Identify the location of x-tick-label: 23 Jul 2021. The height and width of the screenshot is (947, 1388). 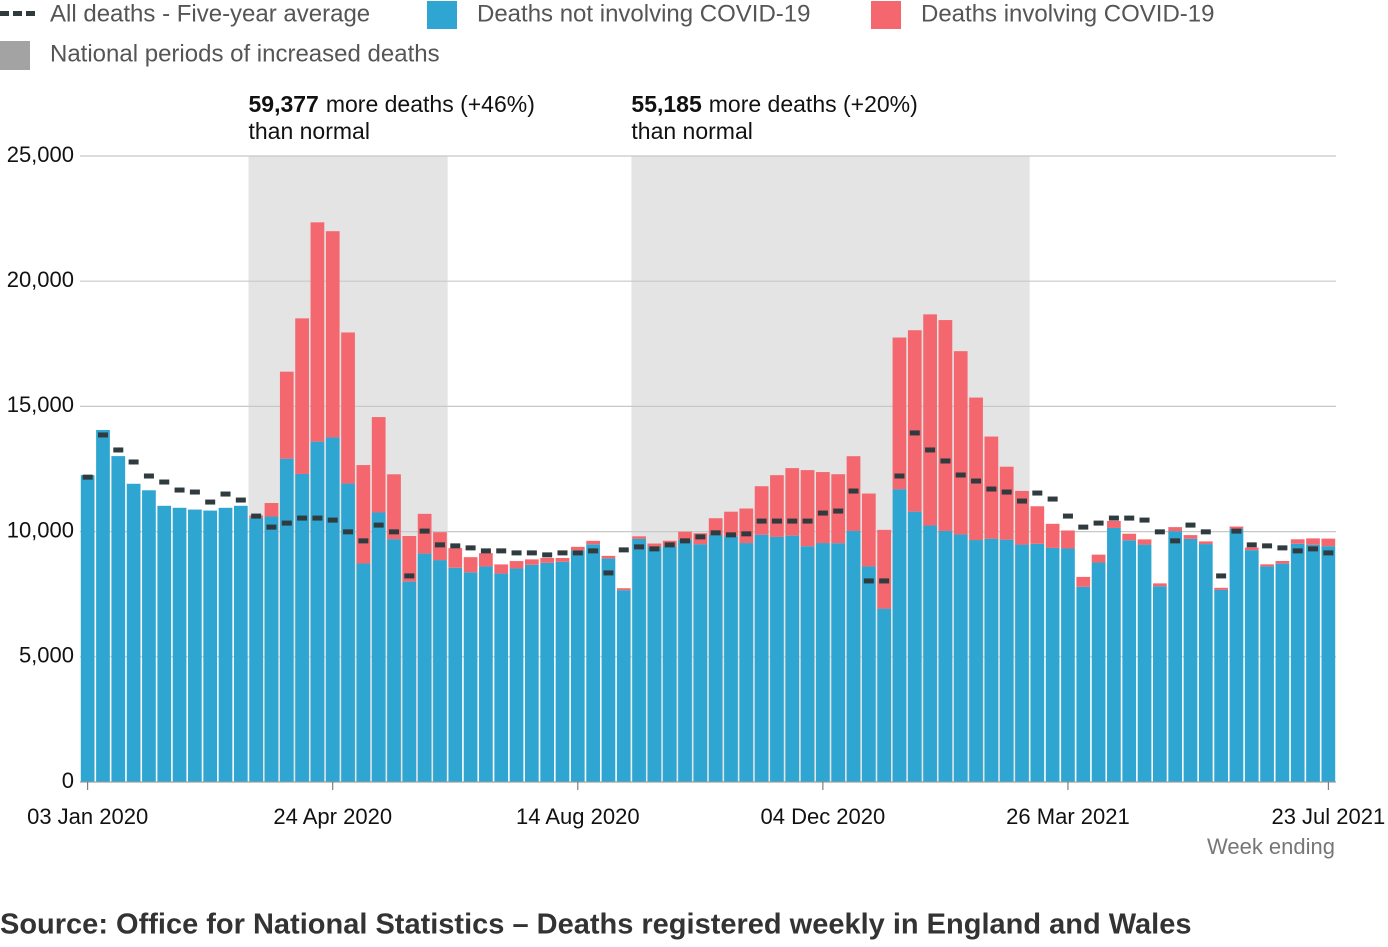
(1328, 816).